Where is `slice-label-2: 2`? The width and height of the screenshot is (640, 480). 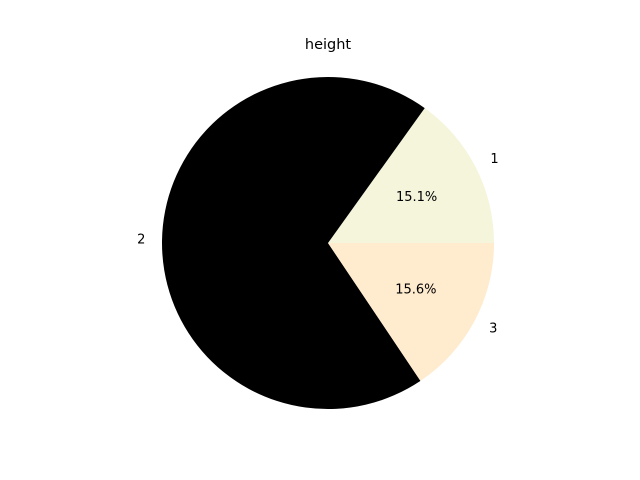 slice-label-2: 2 is located at coordinates (141, 240).